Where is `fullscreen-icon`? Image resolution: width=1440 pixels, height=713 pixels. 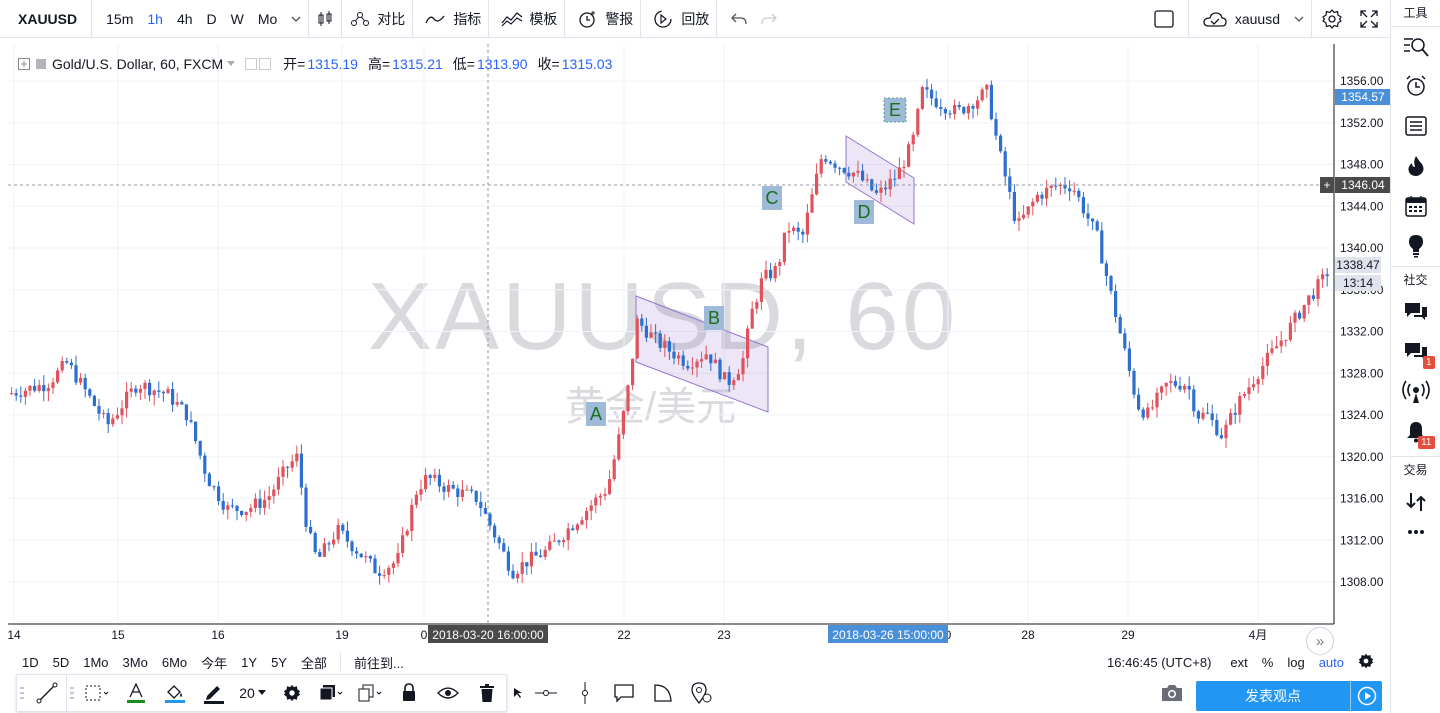 fullscreen-icon is located at coordinates (1371, 19).